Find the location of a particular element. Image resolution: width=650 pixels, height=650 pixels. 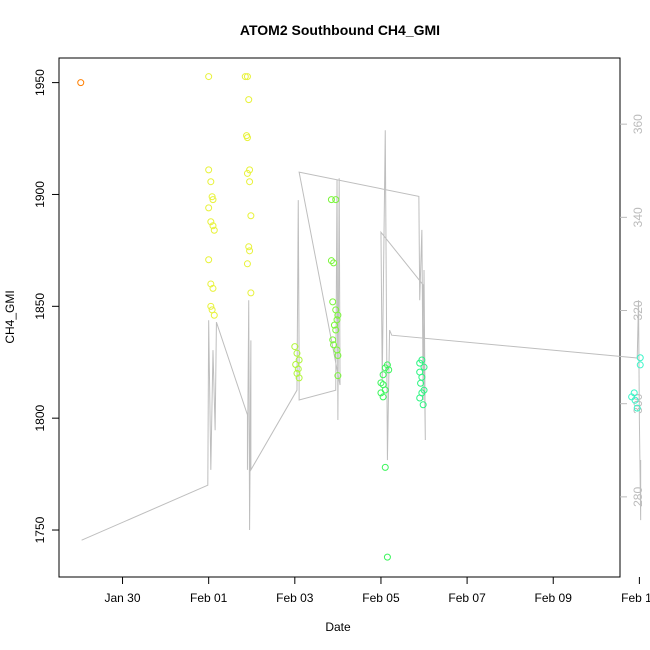

x-axis-label: Date is located at coordinates (338, 627).